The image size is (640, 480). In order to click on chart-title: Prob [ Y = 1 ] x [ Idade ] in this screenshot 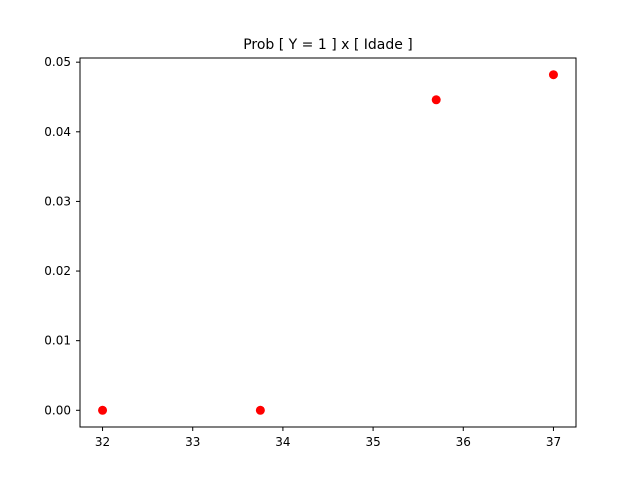, I will do `click(328, 45)`.